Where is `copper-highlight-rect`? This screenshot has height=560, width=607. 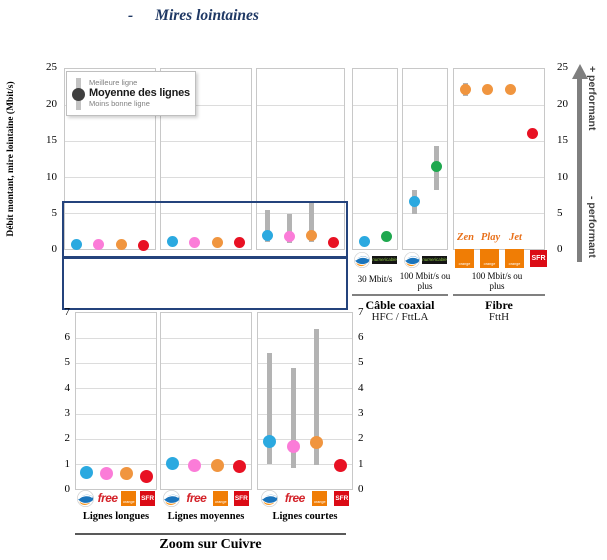 copper-highlight-rect is located at coordinates (205, 229).